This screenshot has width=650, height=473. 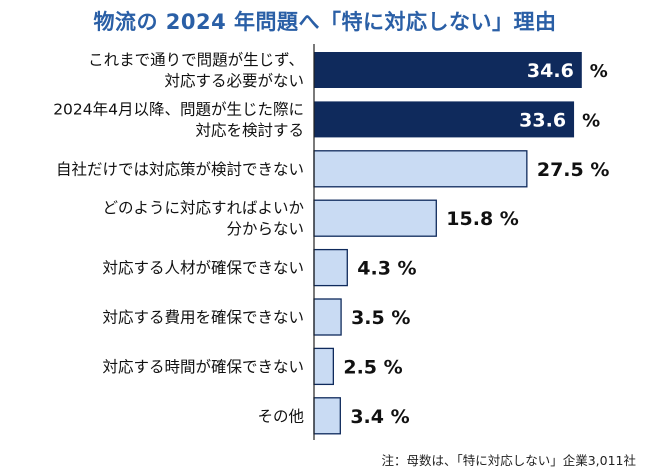 What do you see at coordinates (280, 416) in the screenshot?
I see `category-label: その他` at bounding box center [280, 416].